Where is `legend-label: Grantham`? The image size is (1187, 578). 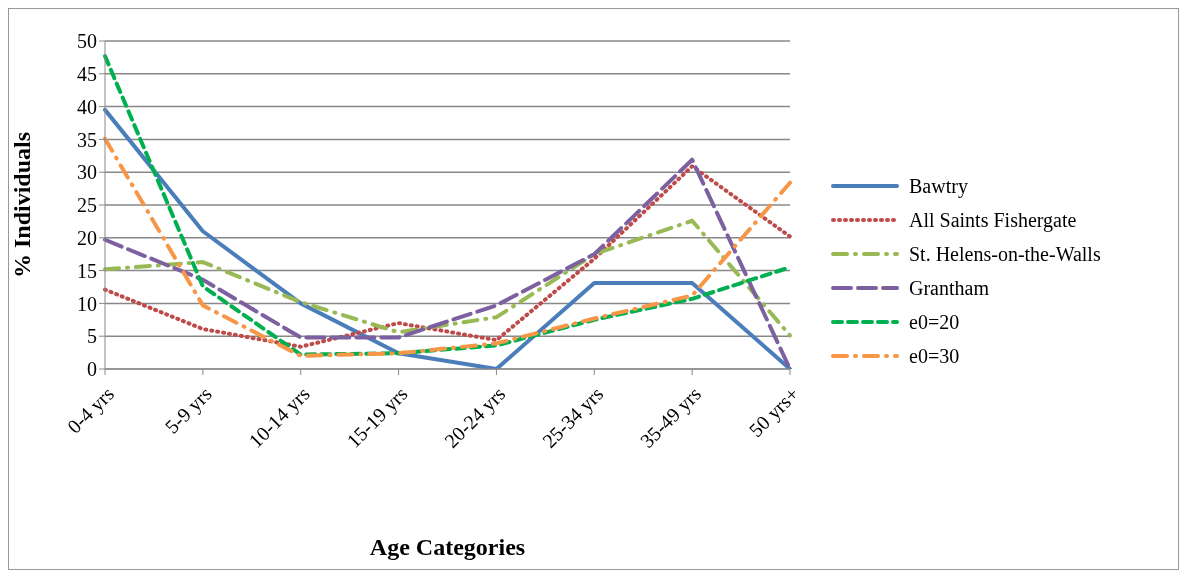
legend-label: Grantham is located at coordinates (949, 288).